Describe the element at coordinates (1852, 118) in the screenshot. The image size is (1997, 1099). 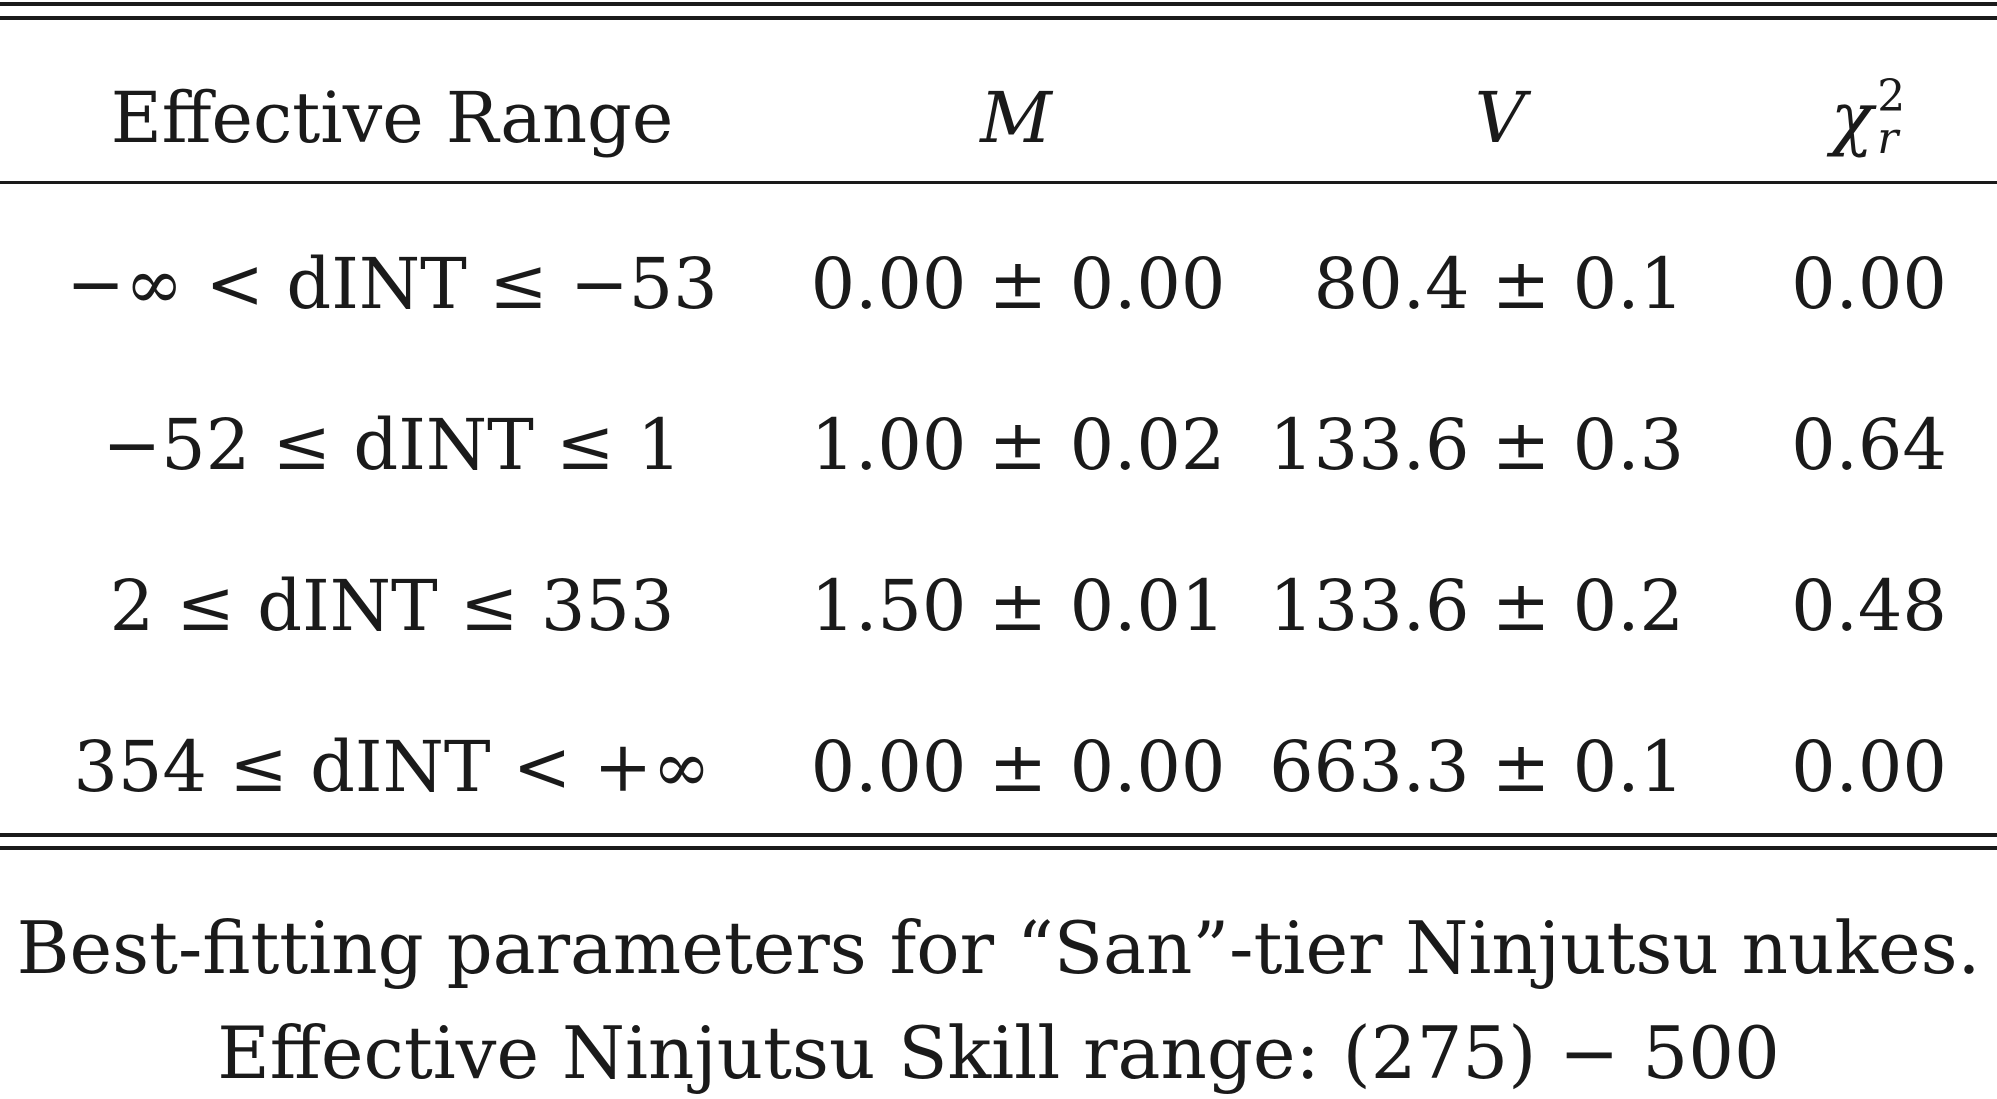
I see `chi-symbol: χ` at that location.